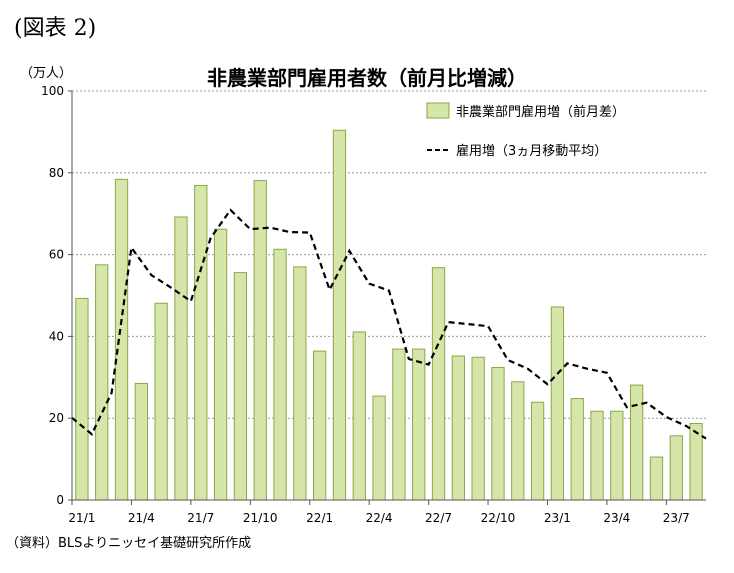  What do you see at coordinates (56, 418) in the screenshot?
I see `y-tick-label: 20` at bounding box center [56, 418].